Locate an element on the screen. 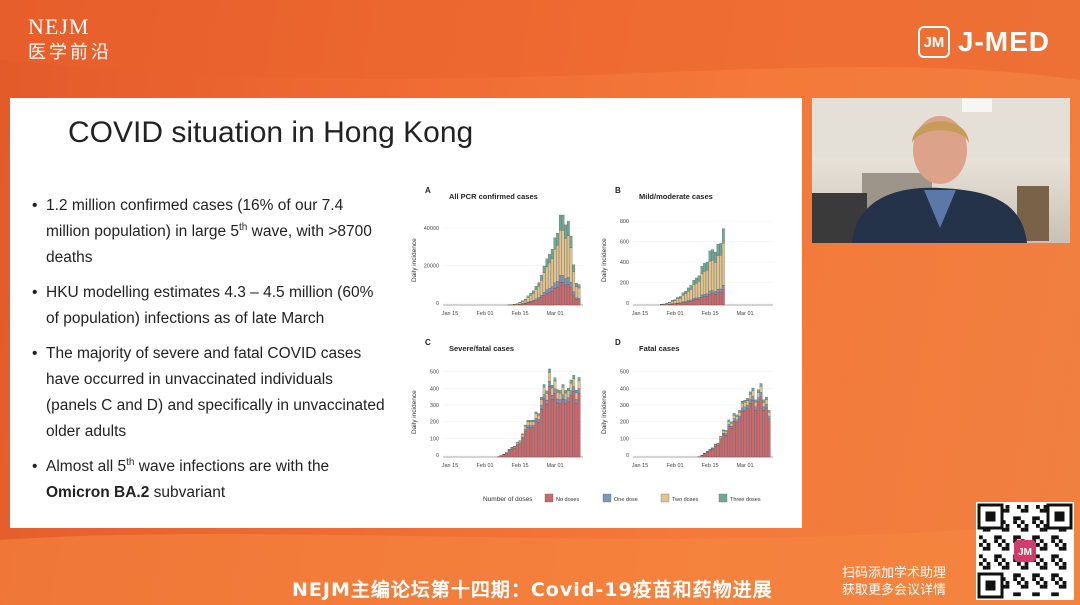 The width and height of the screenshot is (1080, 605). y-tick-label: 600 is located at coordinates (624, 243).